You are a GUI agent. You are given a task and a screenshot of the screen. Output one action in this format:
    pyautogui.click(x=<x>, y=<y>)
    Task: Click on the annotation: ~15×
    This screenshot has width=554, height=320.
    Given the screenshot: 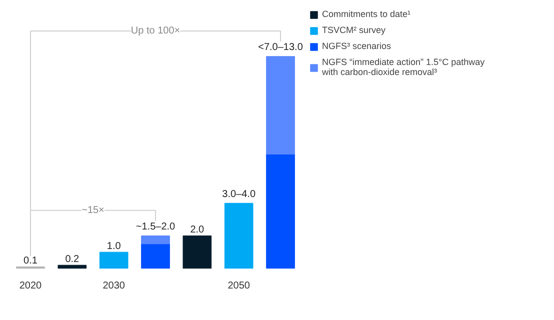 What is the action you would take?
    pyautogui.click(x=93, y=210)
    